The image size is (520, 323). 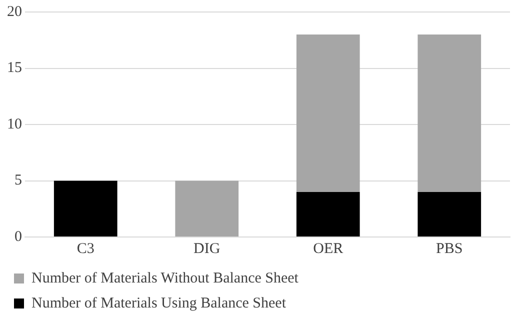 I want to click on x-tick-label: PBS, so click(x=449, y=248).